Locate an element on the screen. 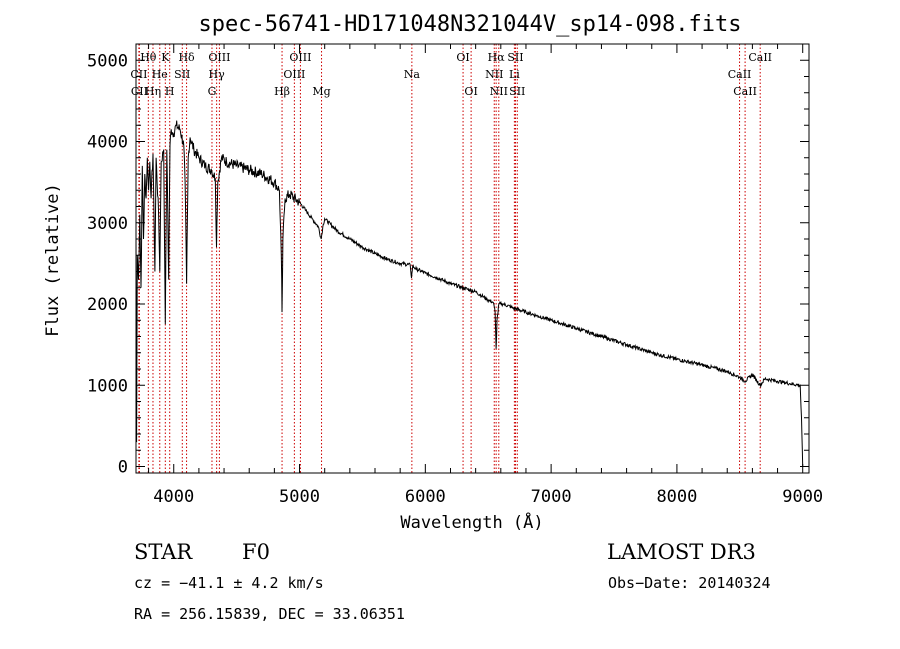 This screenshot has width=900, height=649. line-label-26: CaII is located at coordinates (740, 74).